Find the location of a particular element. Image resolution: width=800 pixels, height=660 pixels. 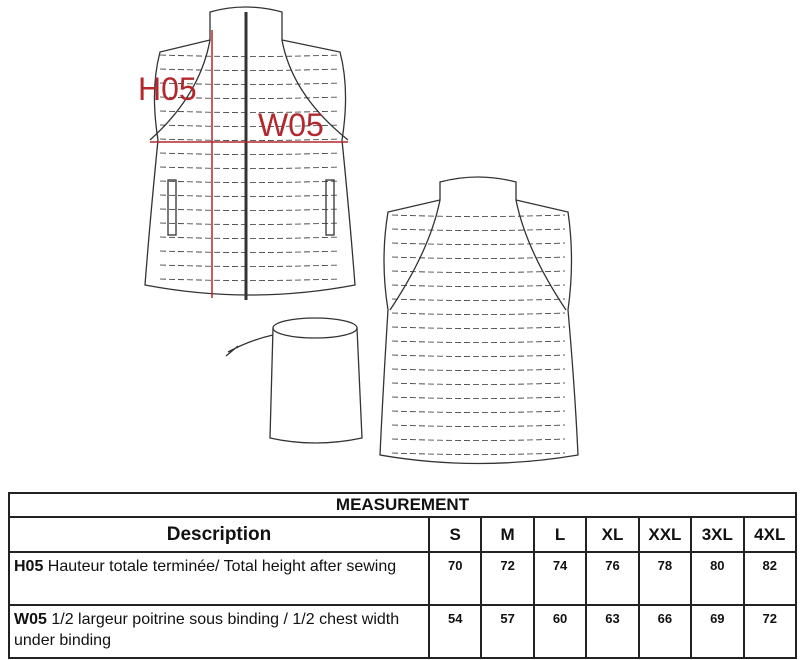

measurement-code: W05 is located at coordinates (30, 619).